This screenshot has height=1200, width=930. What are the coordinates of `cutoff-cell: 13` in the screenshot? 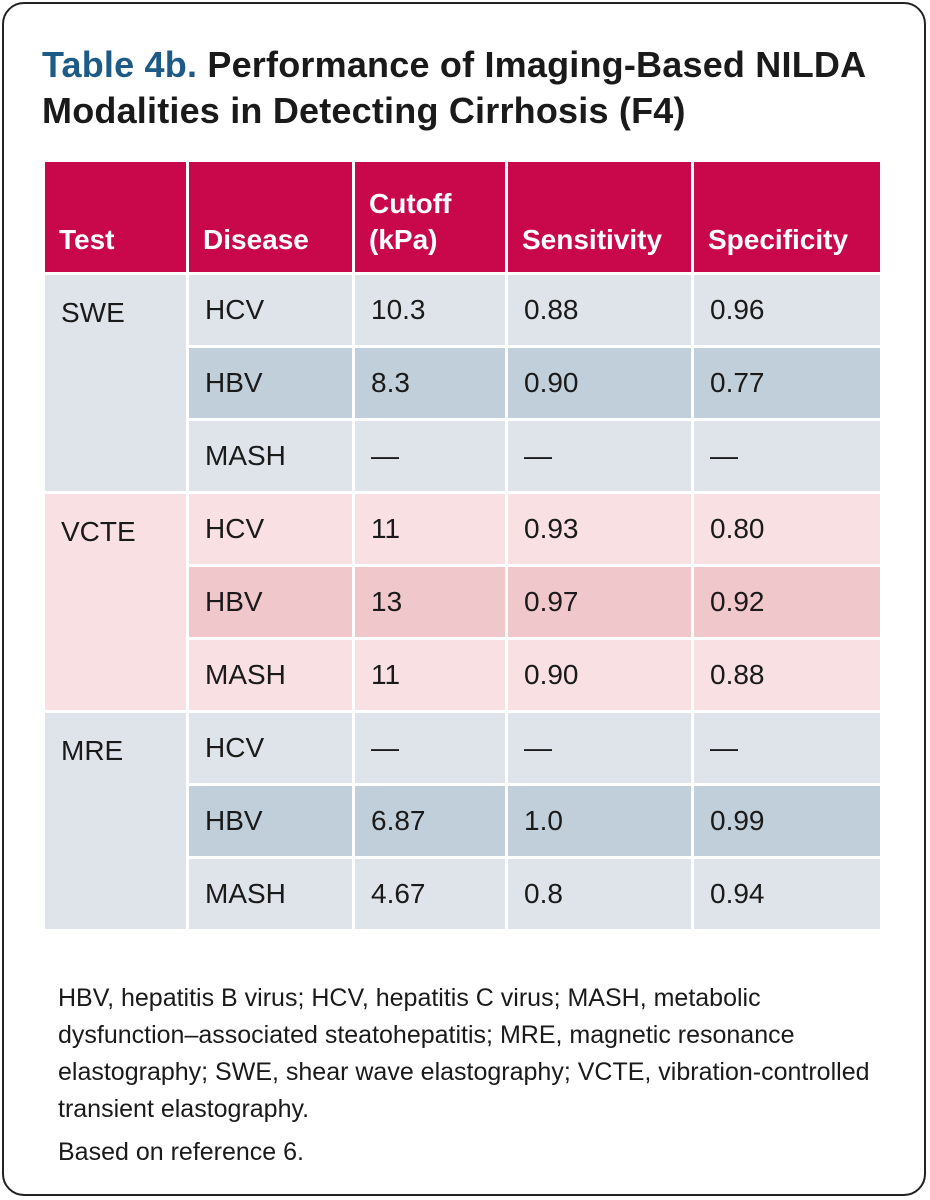 It's located at (430, 602).